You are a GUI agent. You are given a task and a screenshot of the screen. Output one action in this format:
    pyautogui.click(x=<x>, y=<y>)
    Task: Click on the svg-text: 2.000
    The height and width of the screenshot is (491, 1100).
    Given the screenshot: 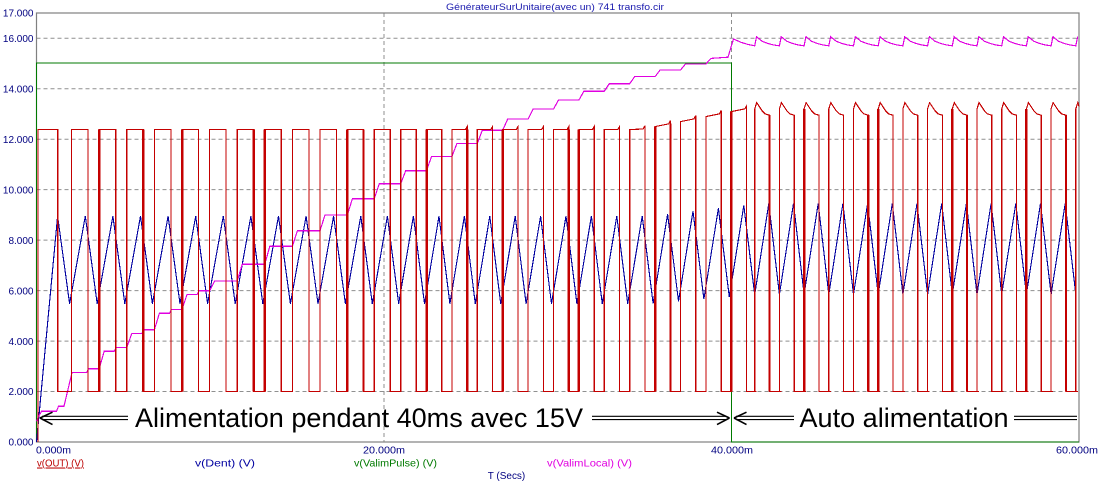 What is the action you would take?
    pyautogui.click(x=20, y=392)
    